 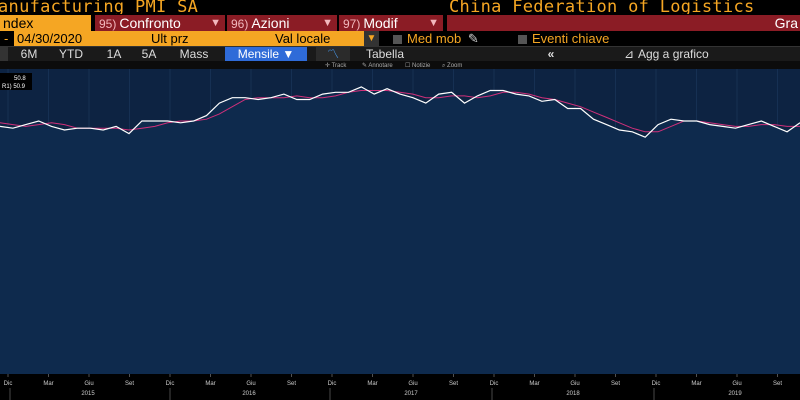 I want to click on currency-select: Val locale, so click(x=321, y=38).